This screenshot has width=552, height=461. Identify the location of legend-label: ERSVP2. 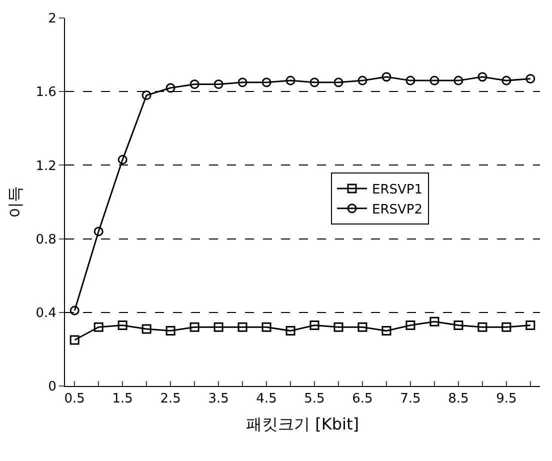
(397, 210).